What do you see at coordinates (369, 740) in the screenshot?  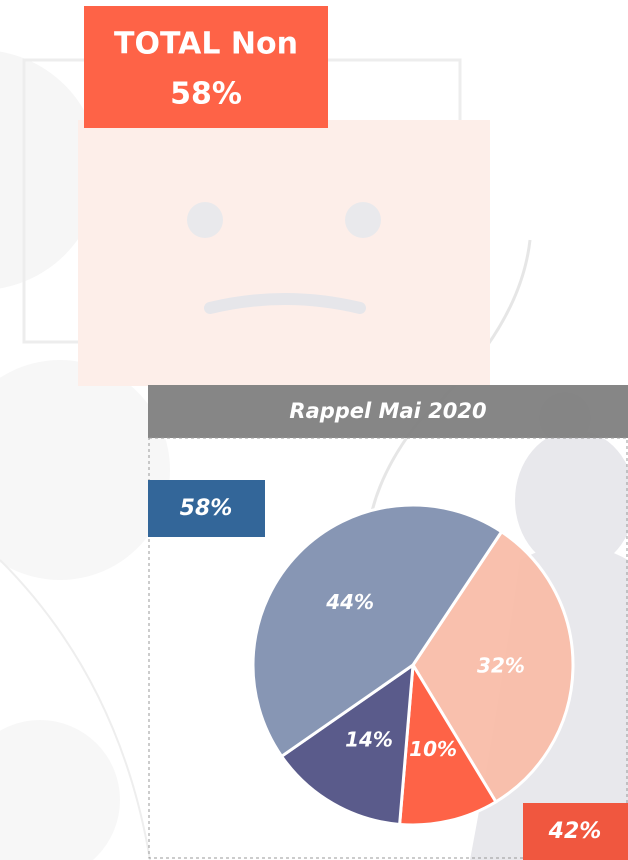 I see `slice-label: 14%` at bounding box center [369, 740].